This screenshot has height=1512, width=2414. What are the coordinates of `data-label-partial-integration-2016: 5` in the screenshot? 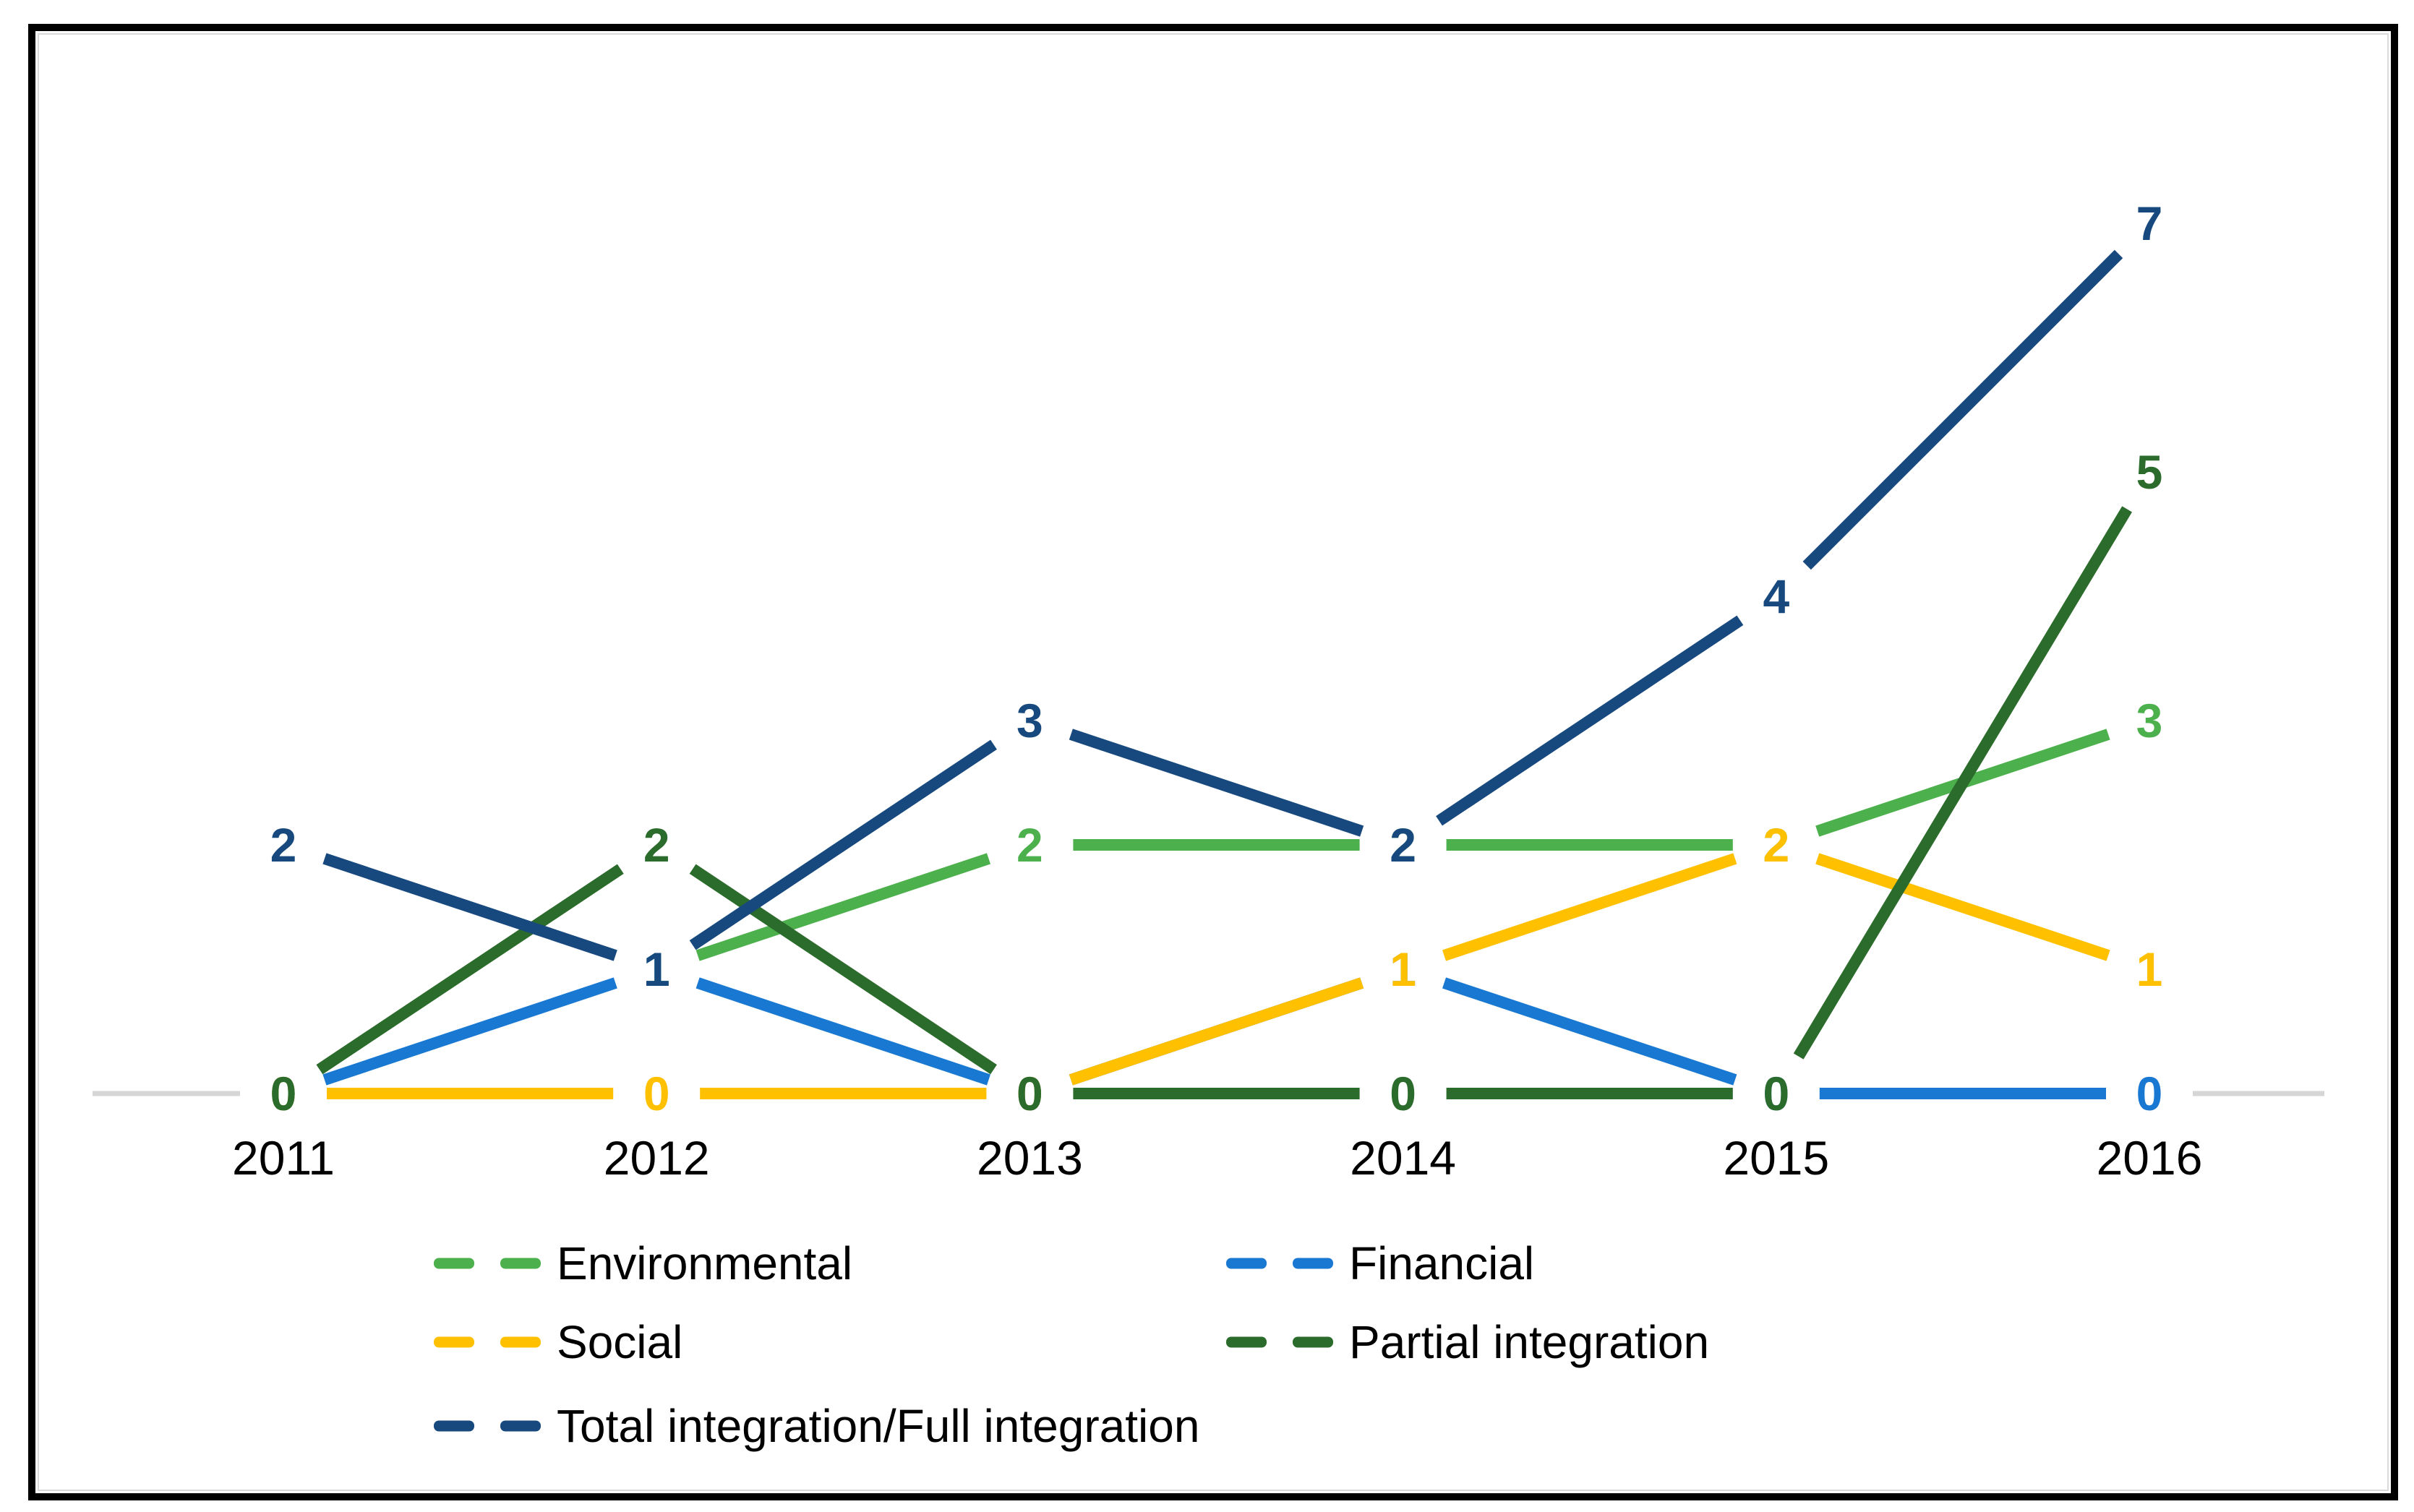 It's located at (2149, 472).